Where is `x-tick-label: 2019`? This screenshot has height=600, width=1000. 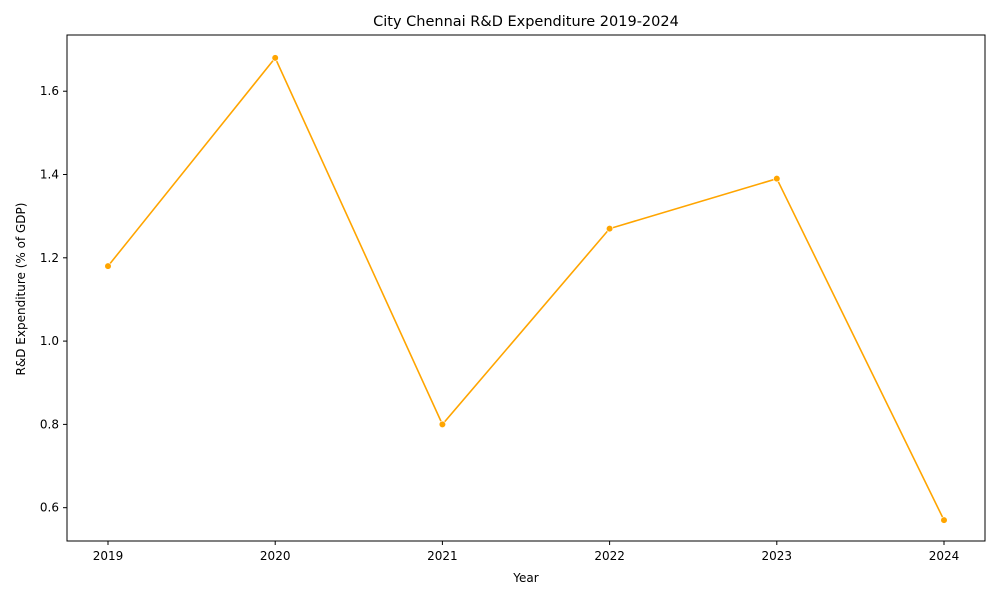 x-tick-label: 2019 is located at coordinates (108, 556).